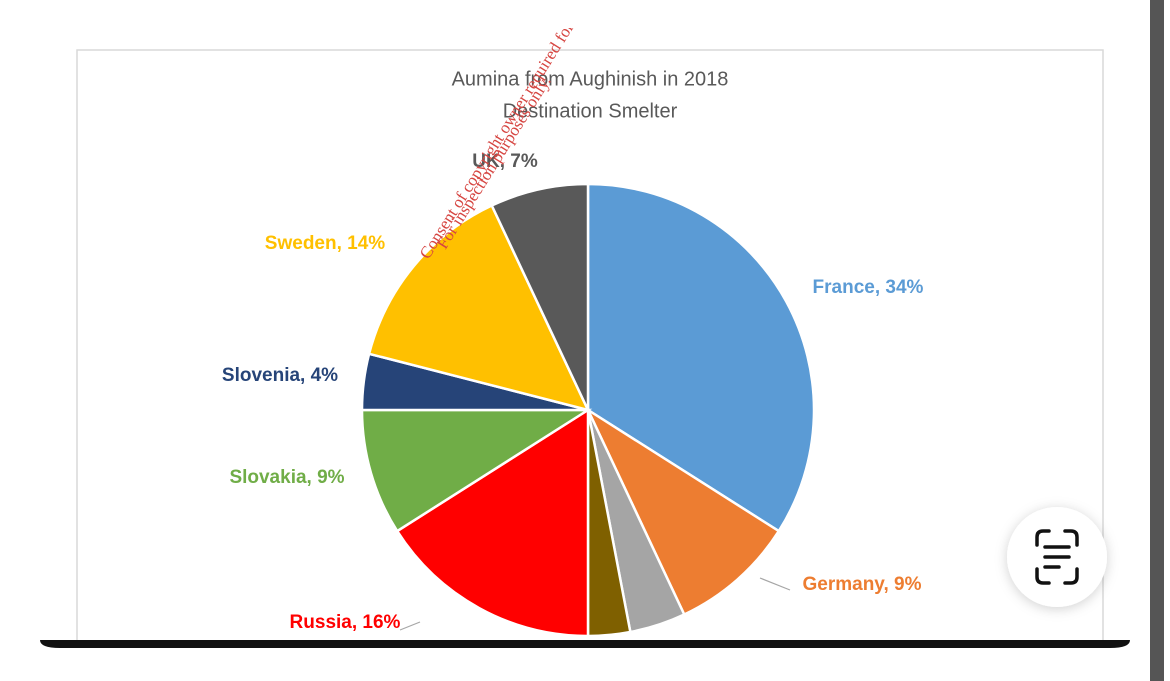 This screenshot has height=681, width=1170. What do you see at coordinates (585, 644) in the screenshot?
I see `bottom-bar` at bounding box center [585, 644].